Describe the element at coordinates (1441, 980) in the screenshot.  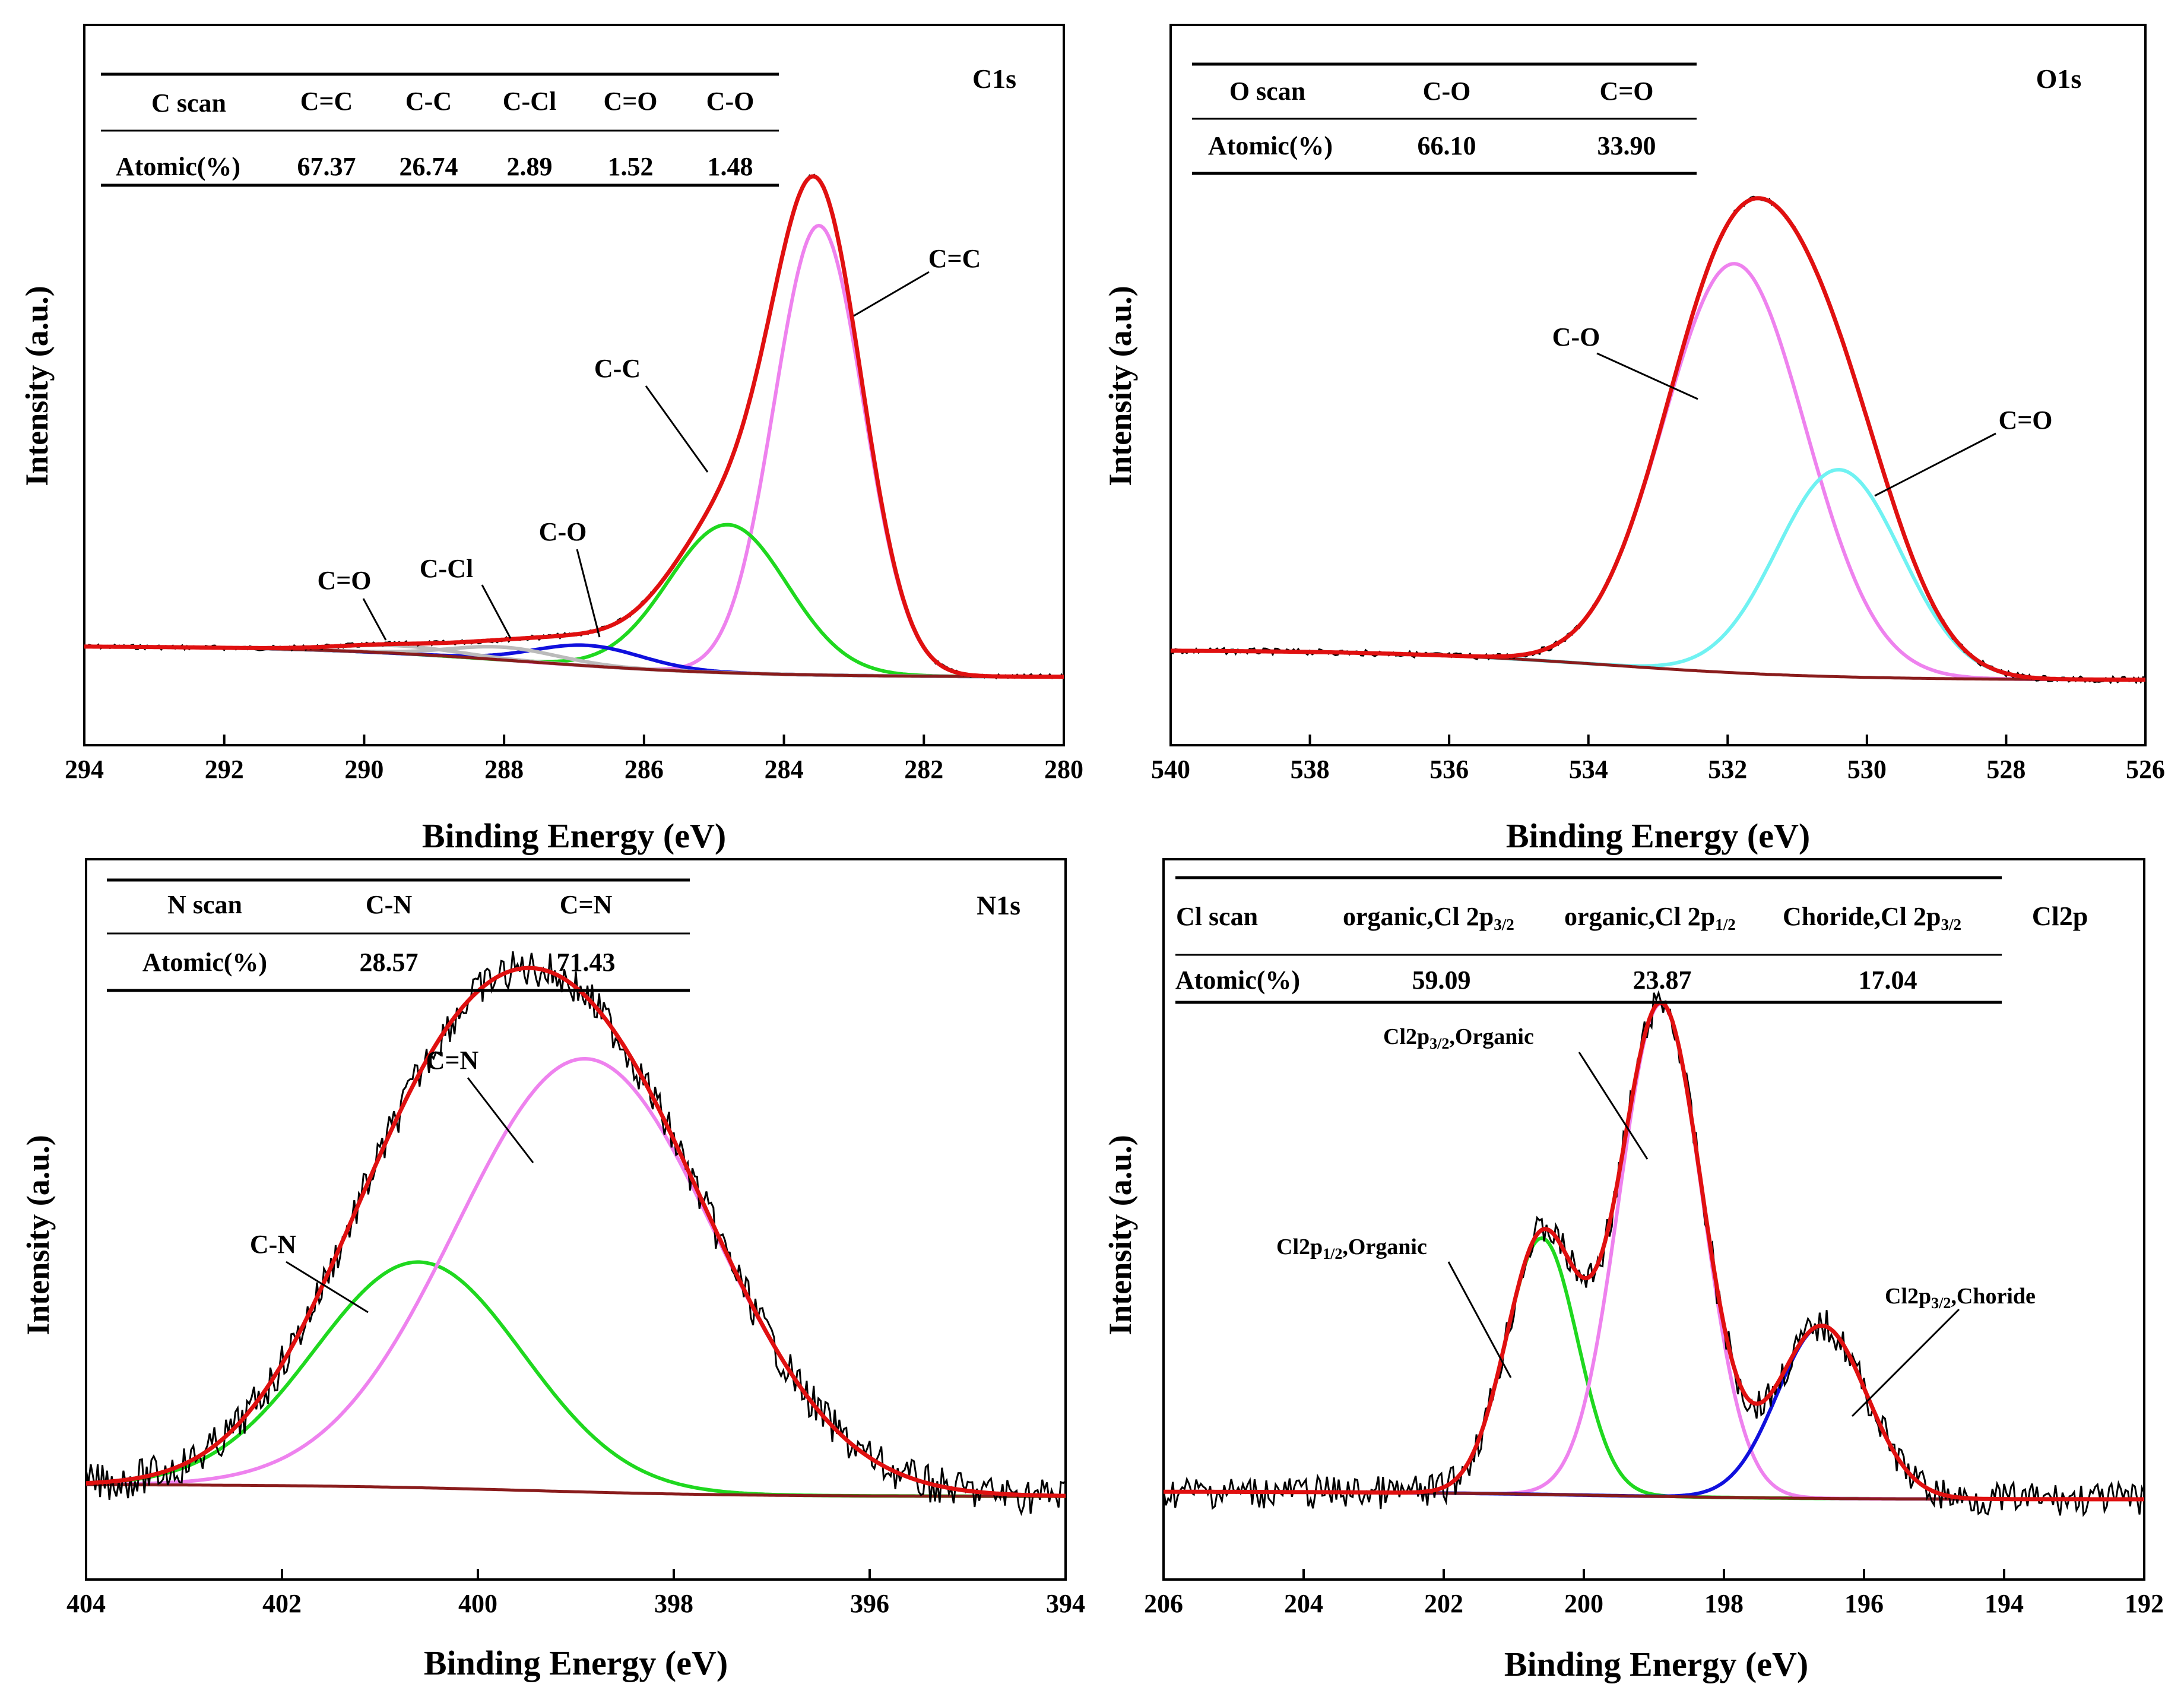
I see `table-cell: 59.09` at that location.